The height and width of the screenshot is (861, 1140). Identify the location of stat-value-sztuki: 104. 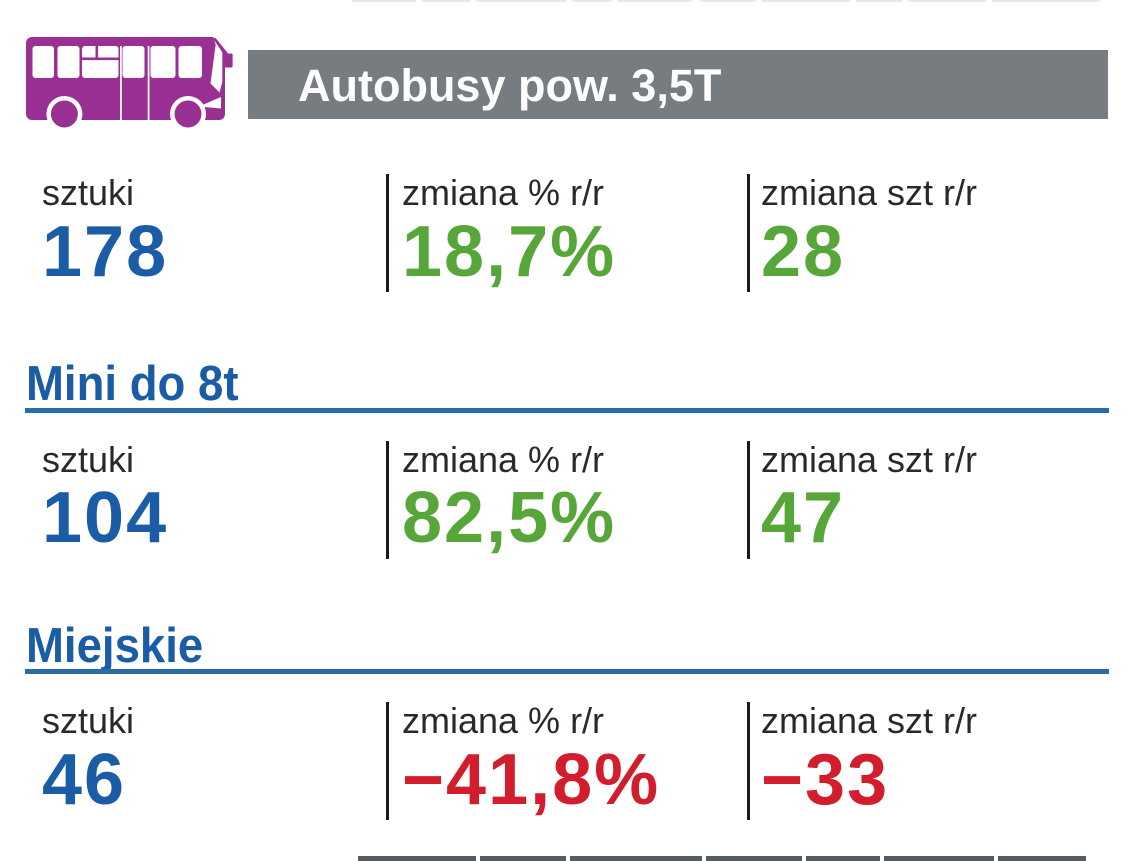
(105, 517).